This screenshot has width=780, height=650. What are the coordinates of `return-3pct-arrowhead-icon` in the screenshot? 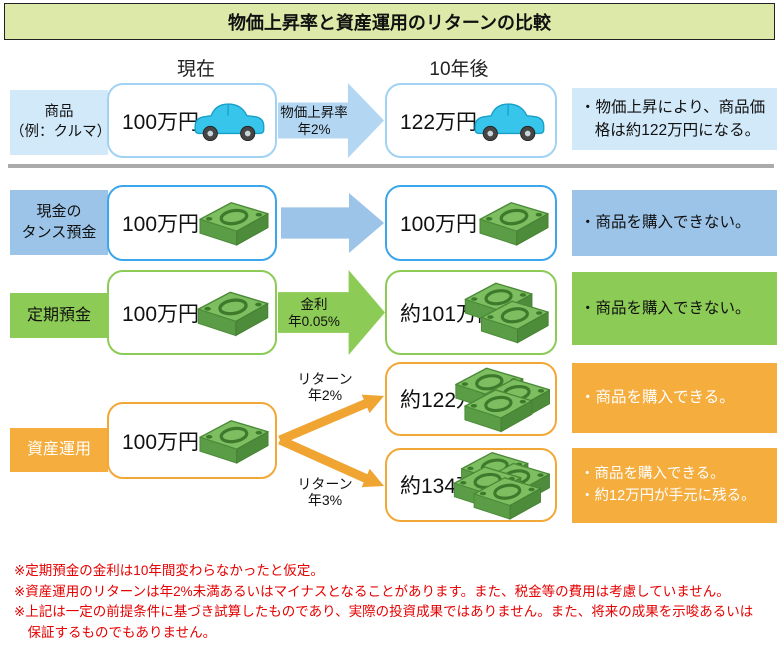 It's located at (372, 478).